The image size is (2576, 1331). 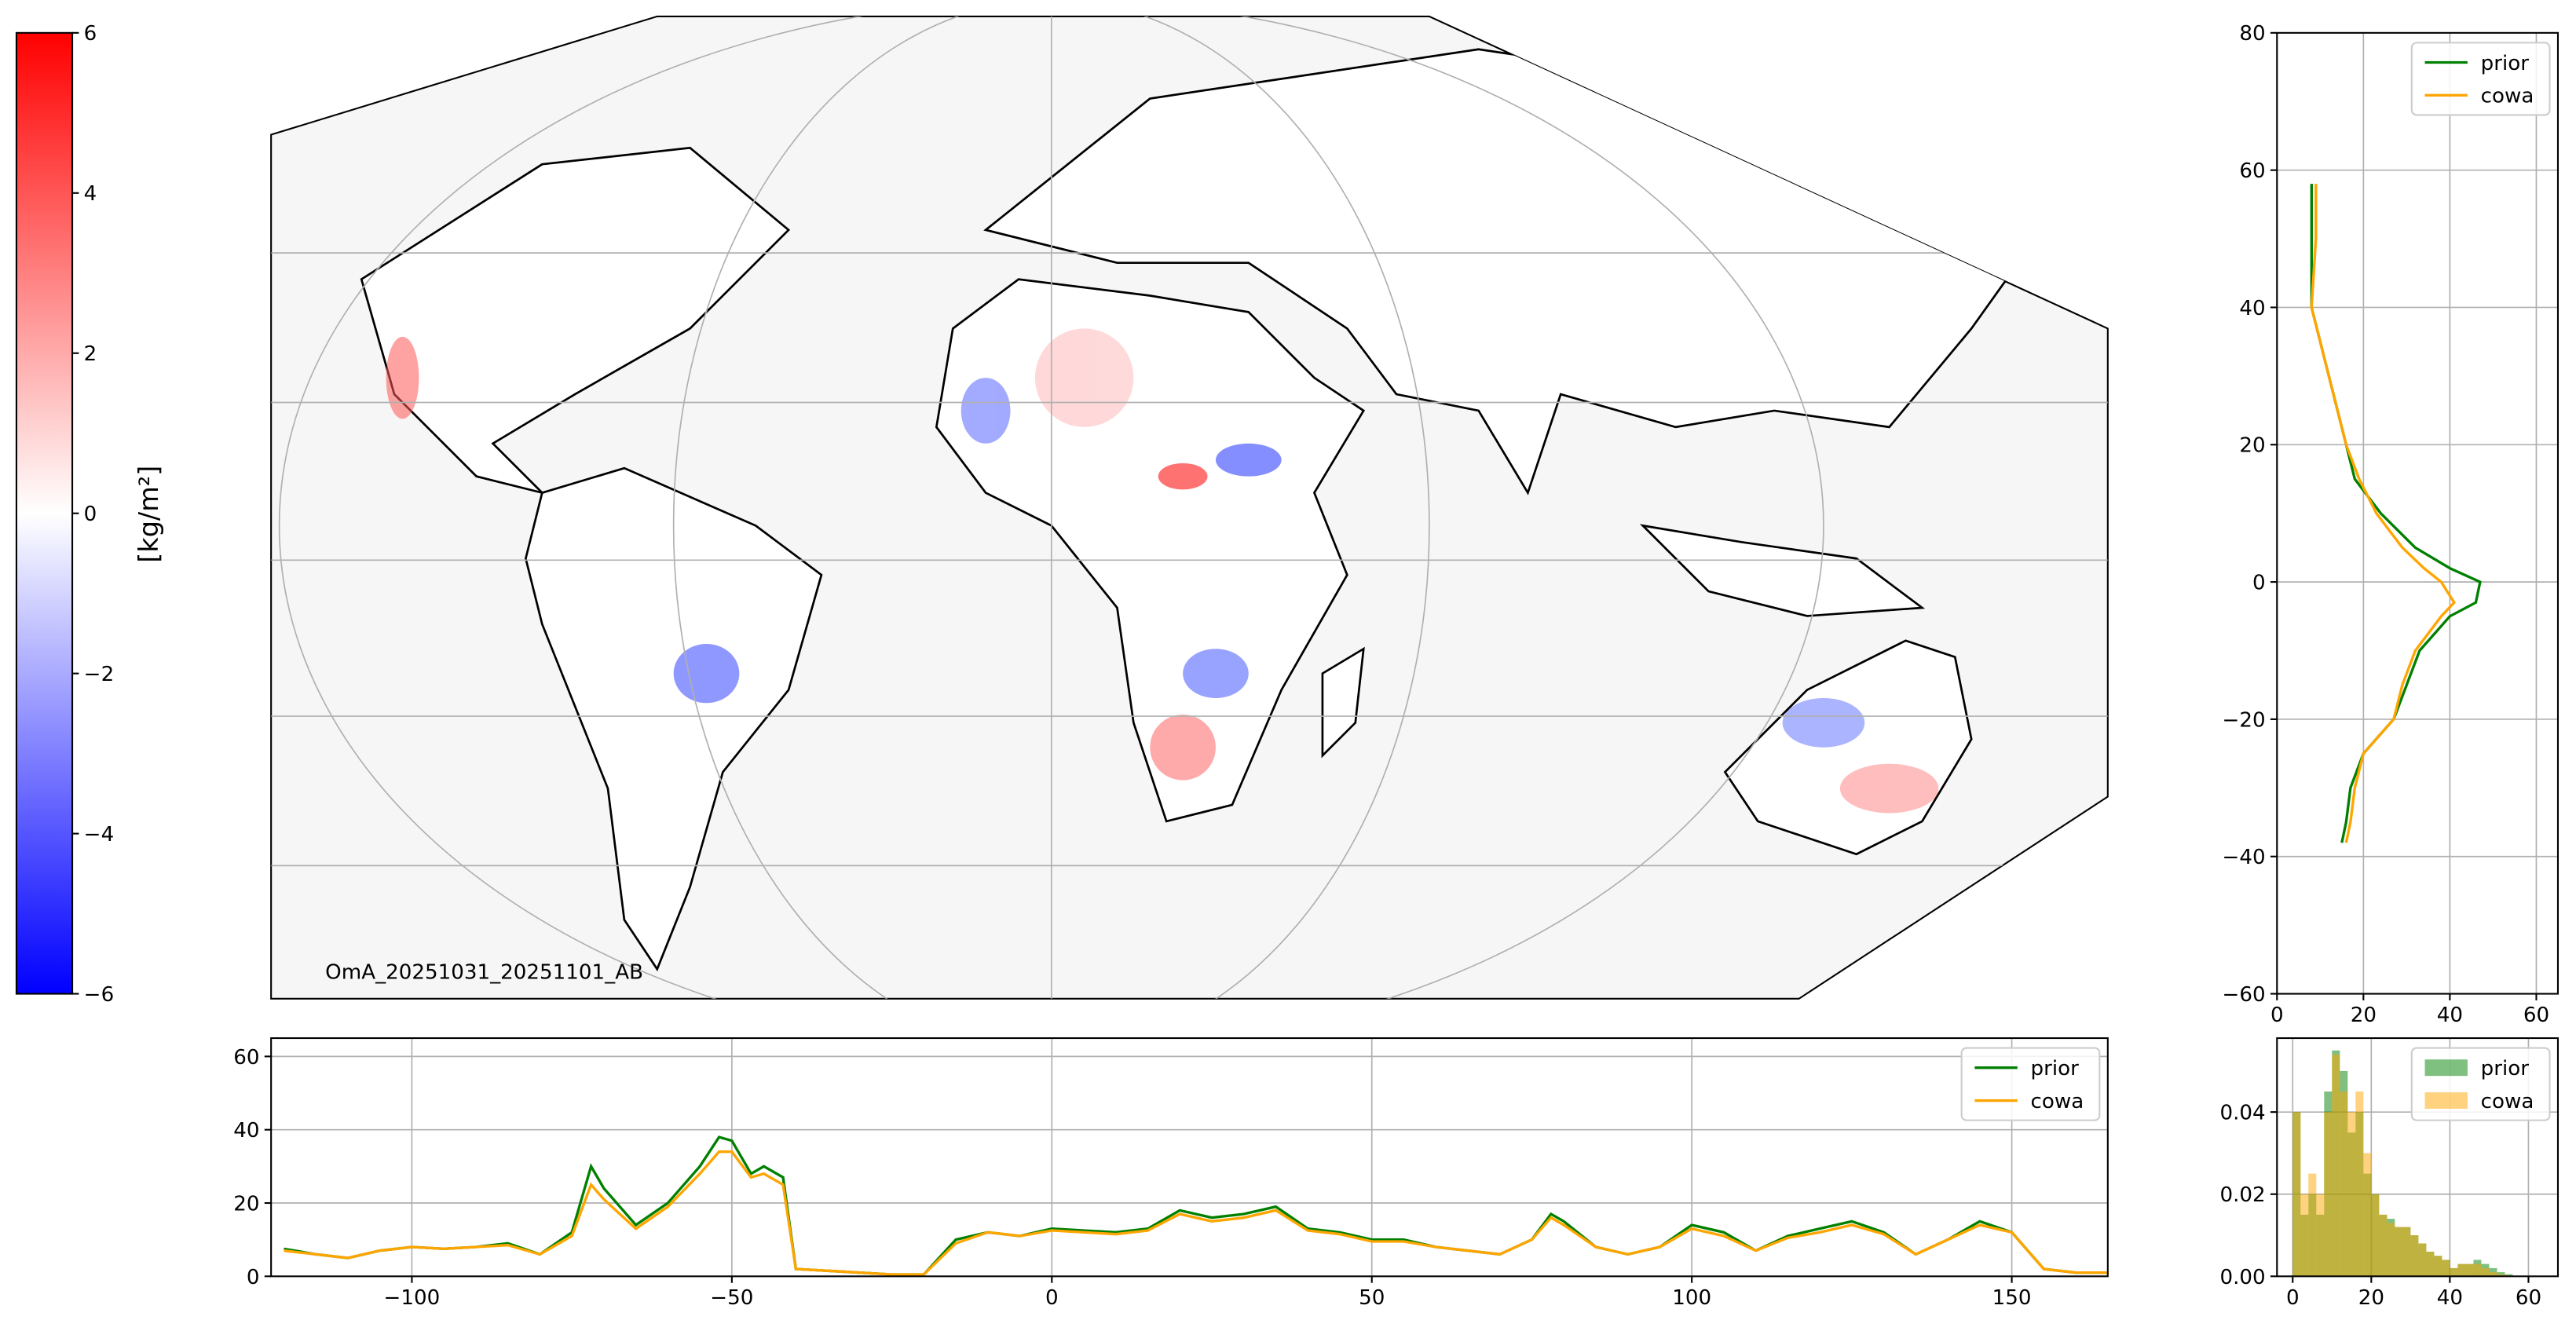 What do you see at coordinates (2244, 857) in the screenshot?
I see `y-tick-label: −40` at bounding box center [2244, 857].